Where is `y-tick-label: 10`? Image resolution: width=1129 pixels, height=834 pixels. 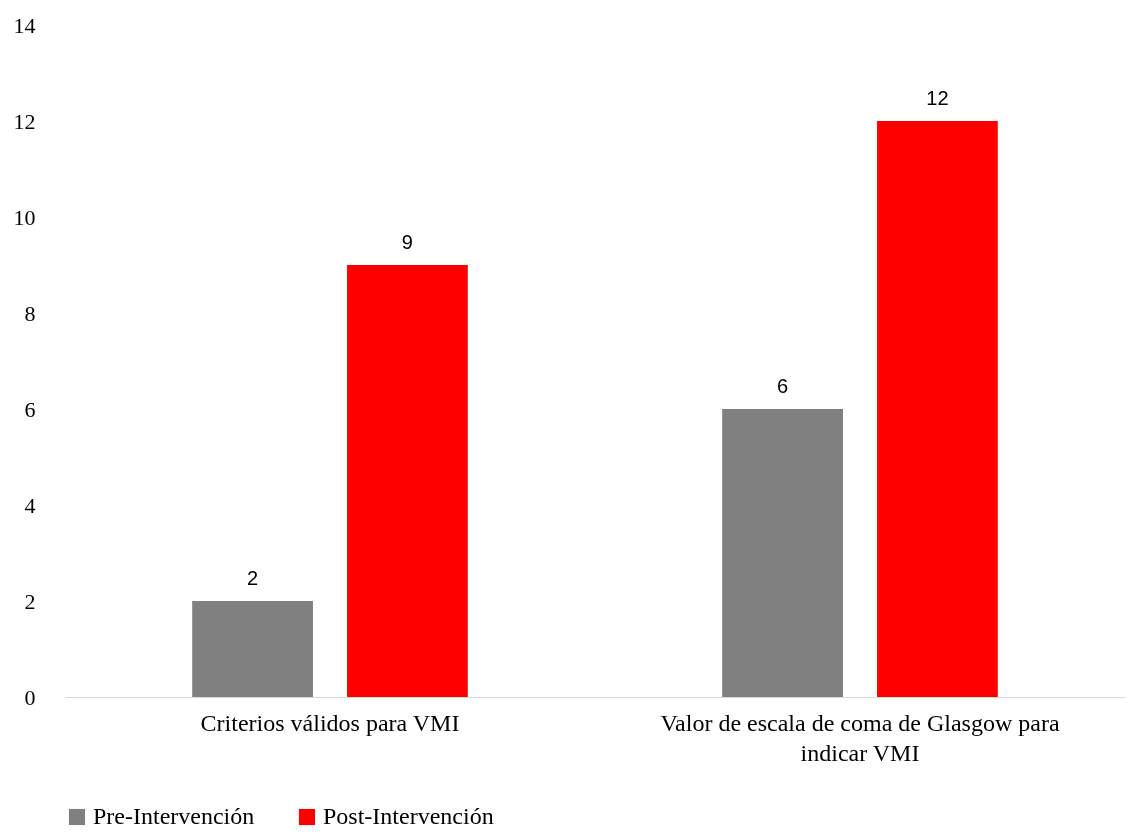
y-tick-label: 10 is located at coordinates (24, 217).